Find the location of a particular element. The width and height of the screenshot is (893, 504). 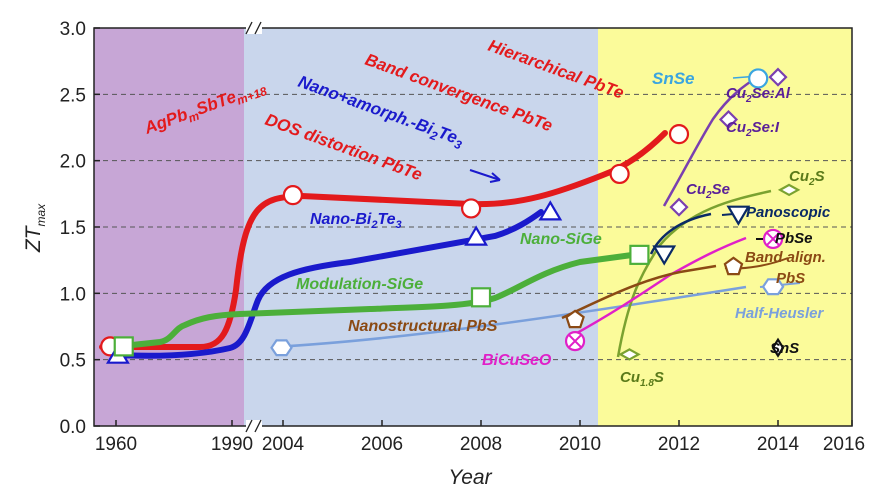

label-band-align: Band align. is located at coordinates (785, 257).